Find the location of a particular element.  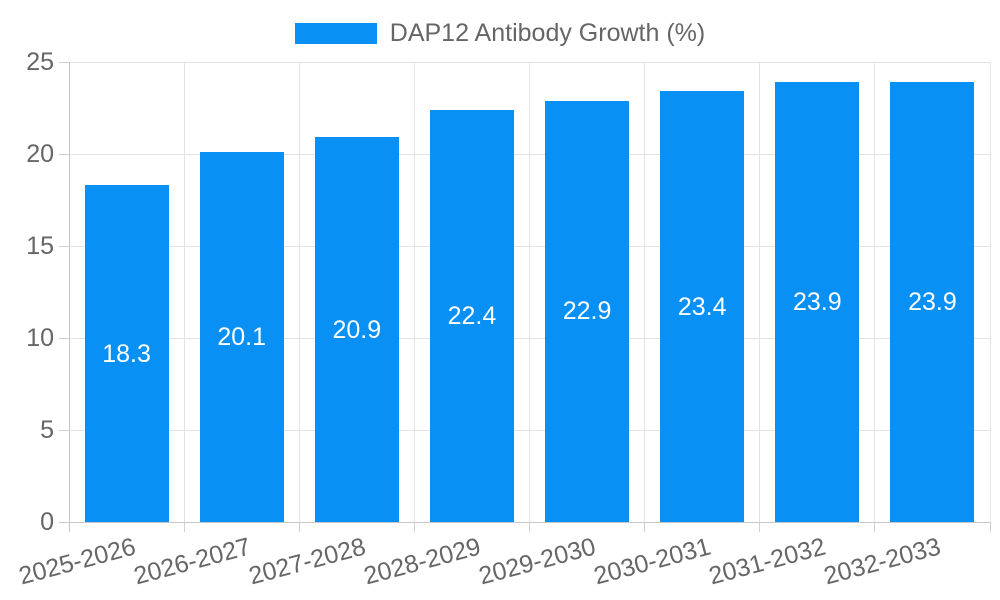

bar-value-label: 22.9 is located at coordinates (587, 311).